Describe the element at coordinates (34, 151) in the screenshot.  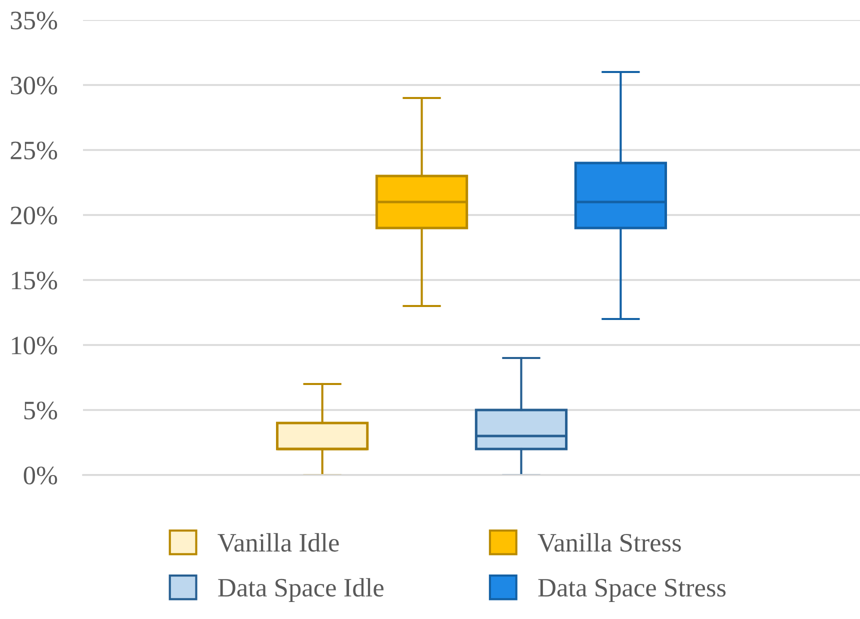
I see `y-tick-label: 25%` at that location.